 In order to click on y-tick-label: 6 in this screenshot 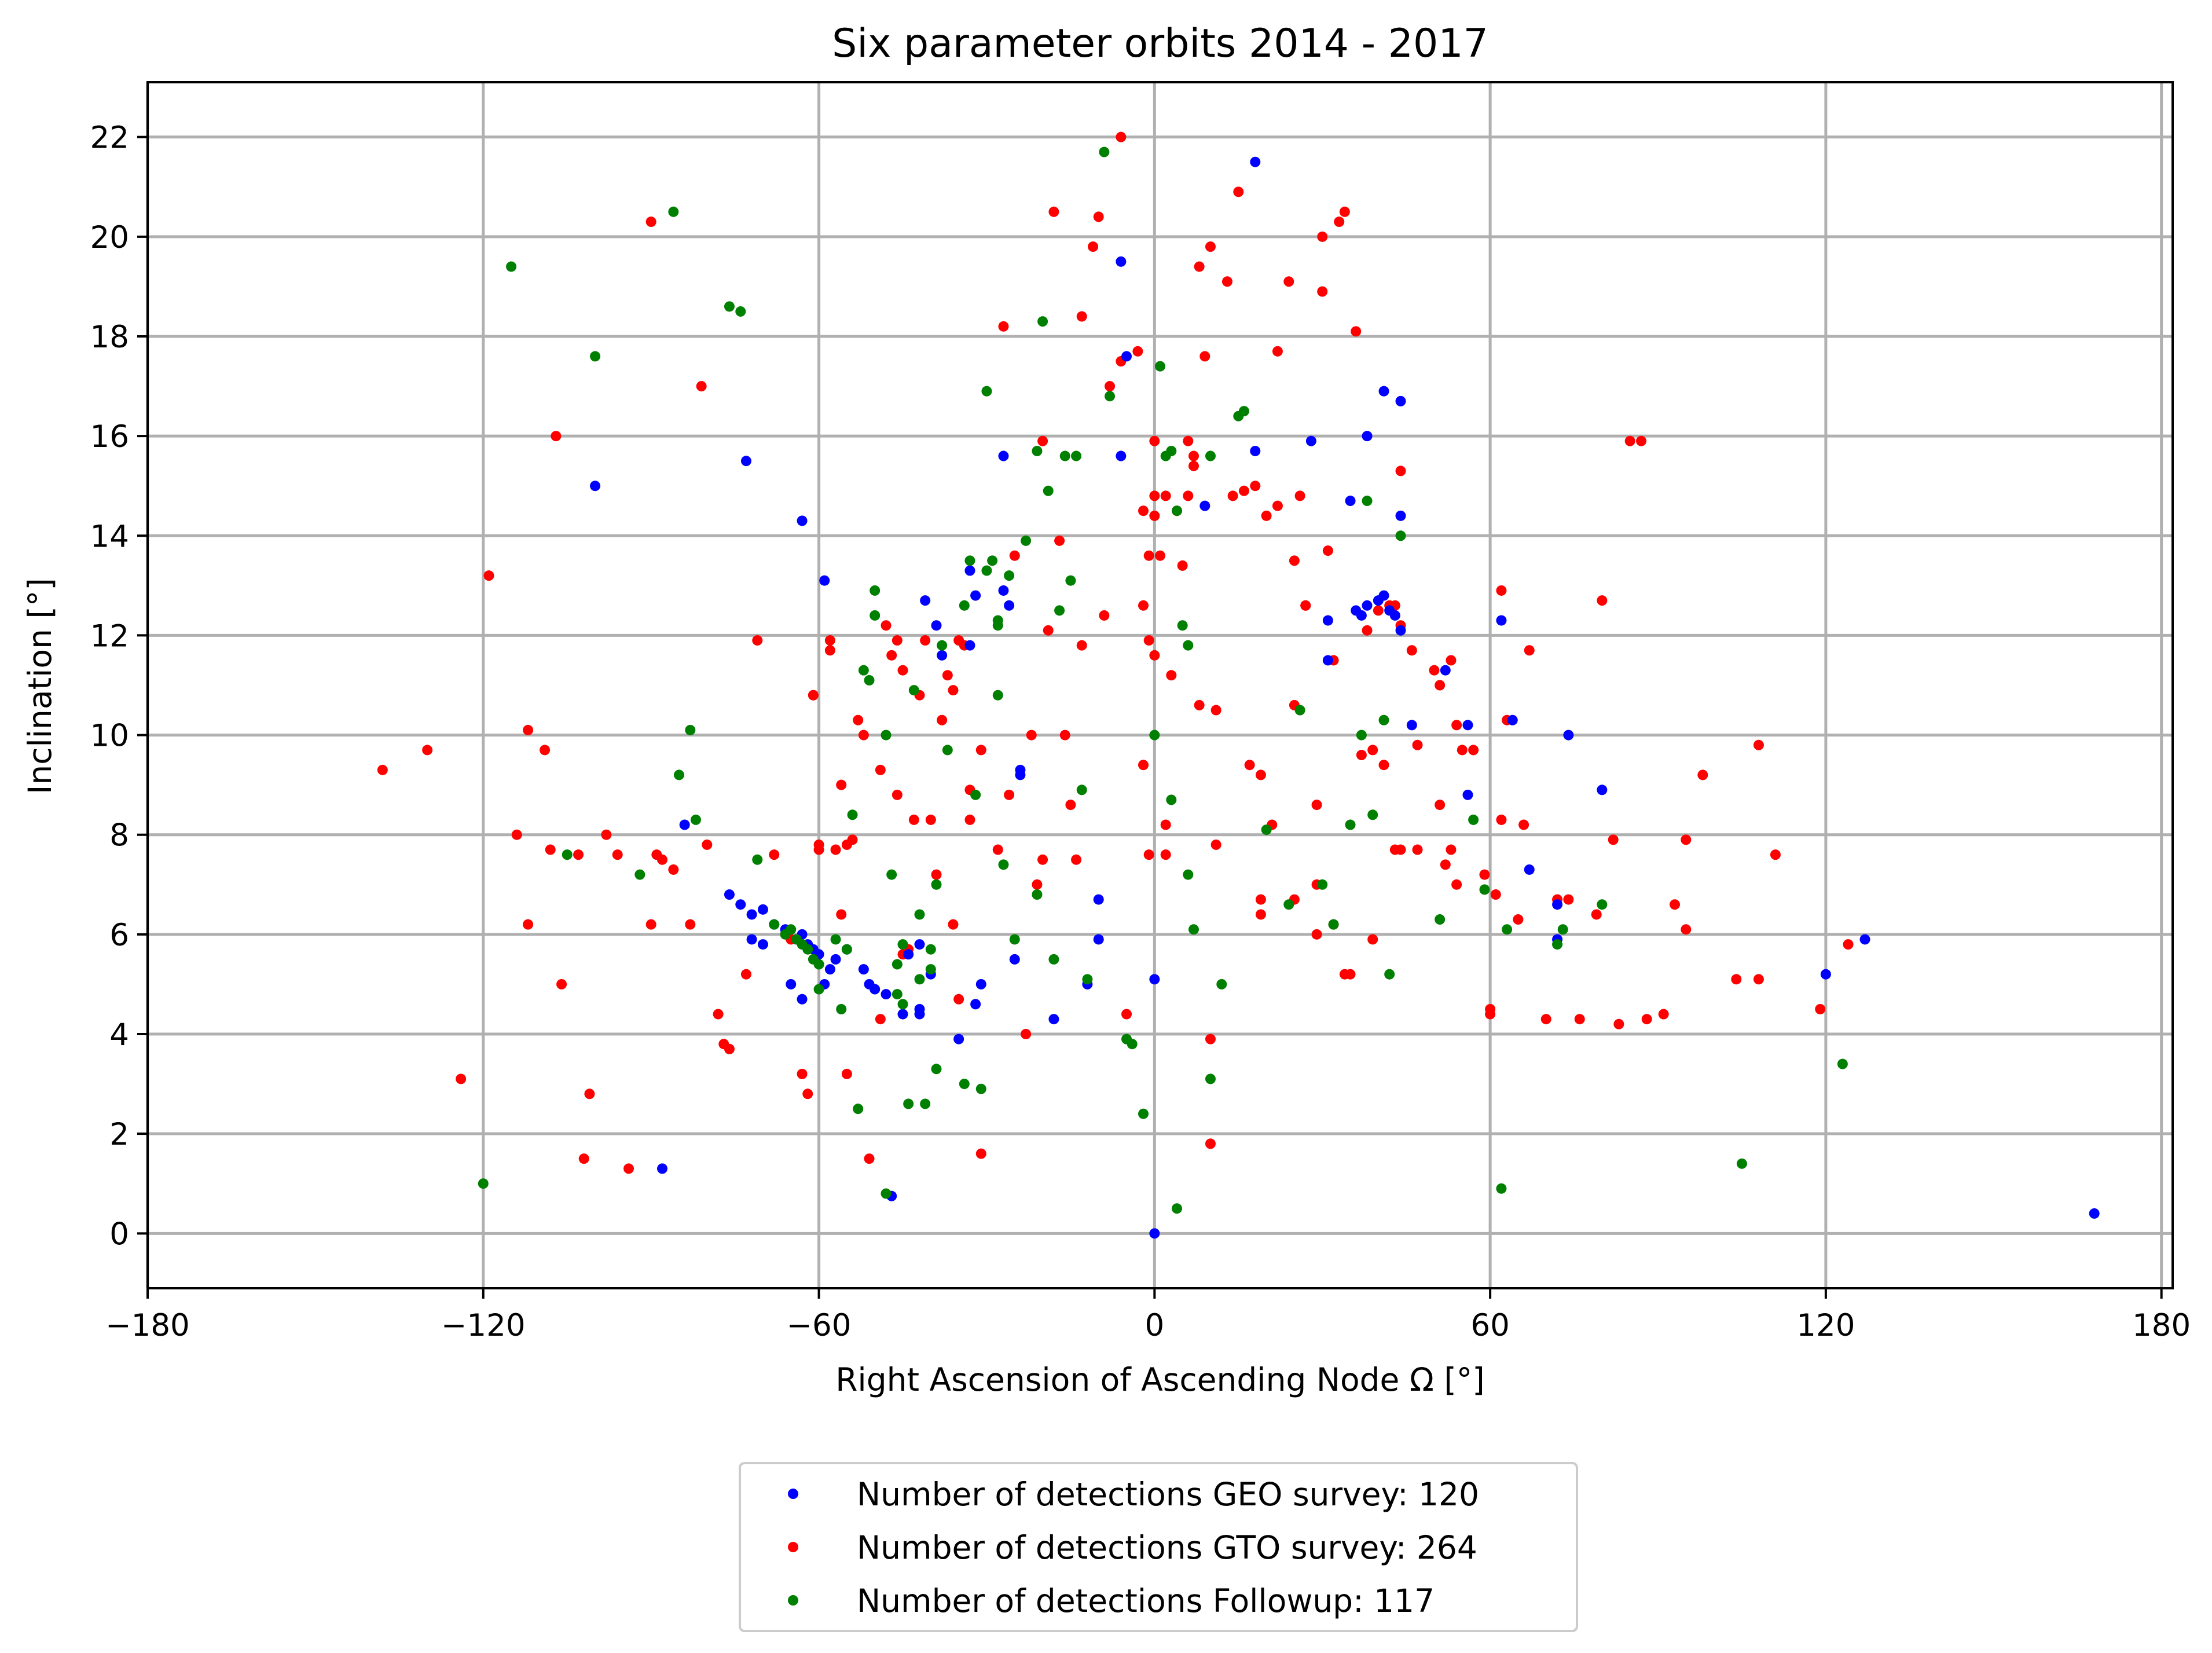, I will do `click(119, 935)`.